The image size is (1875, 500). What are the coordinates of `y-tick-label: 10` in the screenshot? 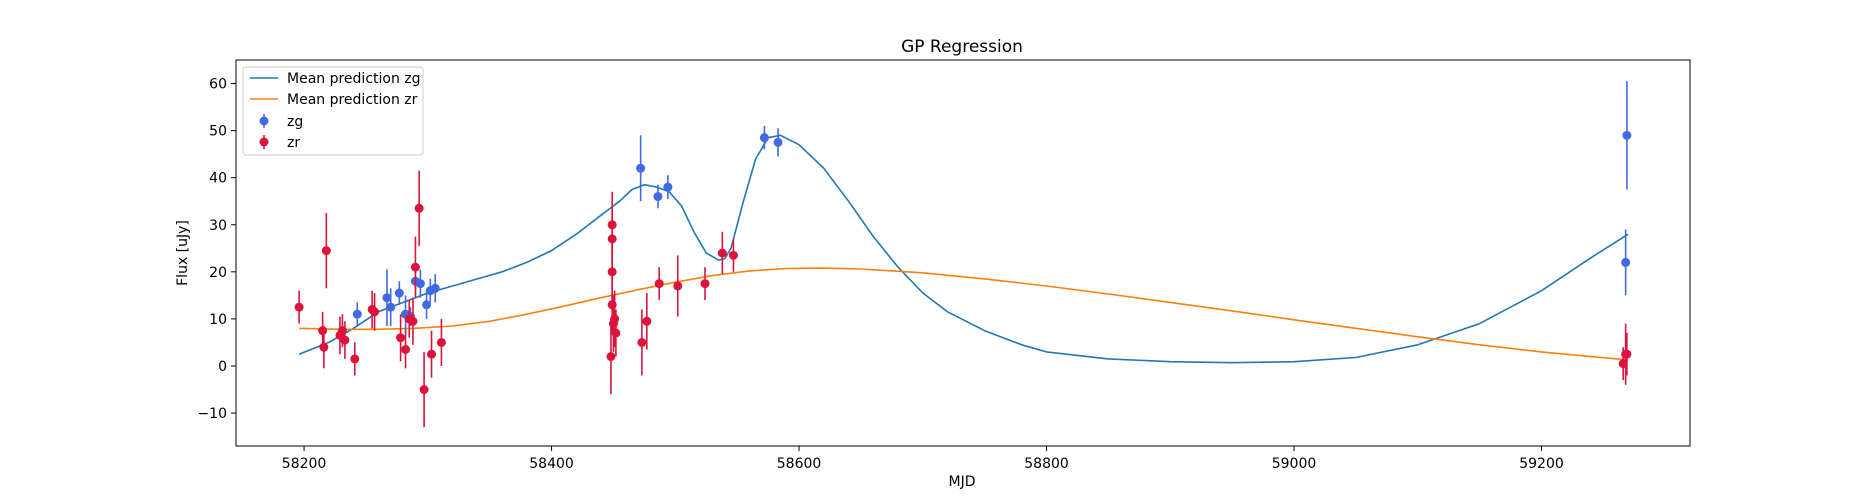 It's located at (218, 320).